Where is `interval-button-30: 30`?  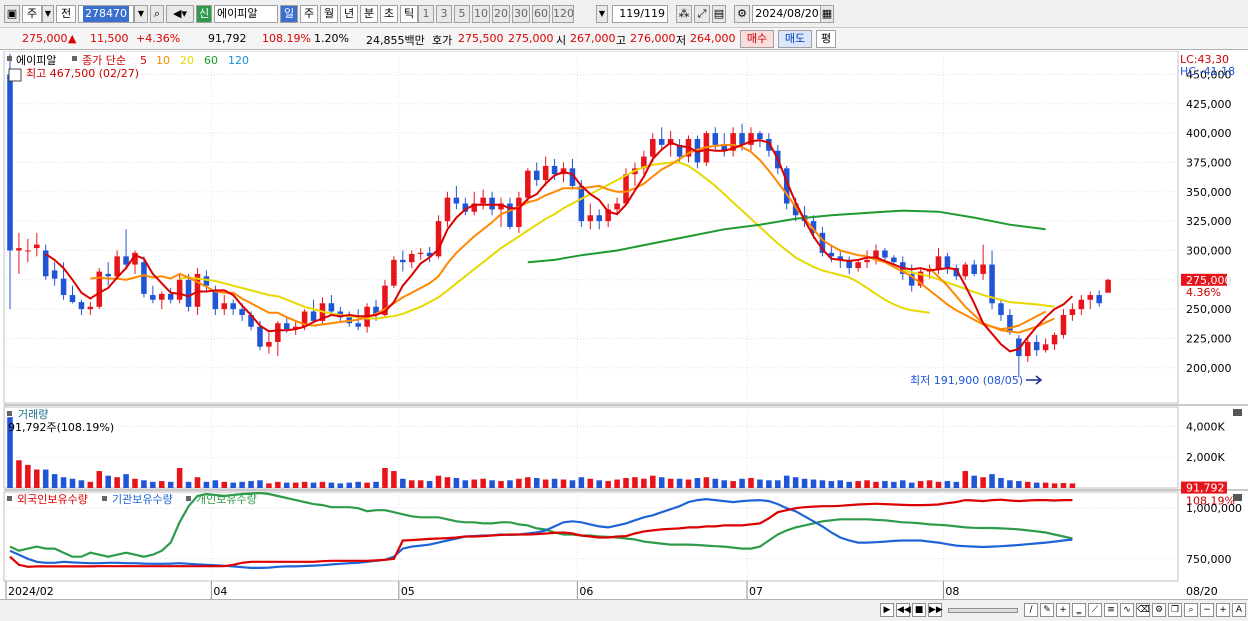 interval-button-30: 30 is located at coordinates (521, 14).